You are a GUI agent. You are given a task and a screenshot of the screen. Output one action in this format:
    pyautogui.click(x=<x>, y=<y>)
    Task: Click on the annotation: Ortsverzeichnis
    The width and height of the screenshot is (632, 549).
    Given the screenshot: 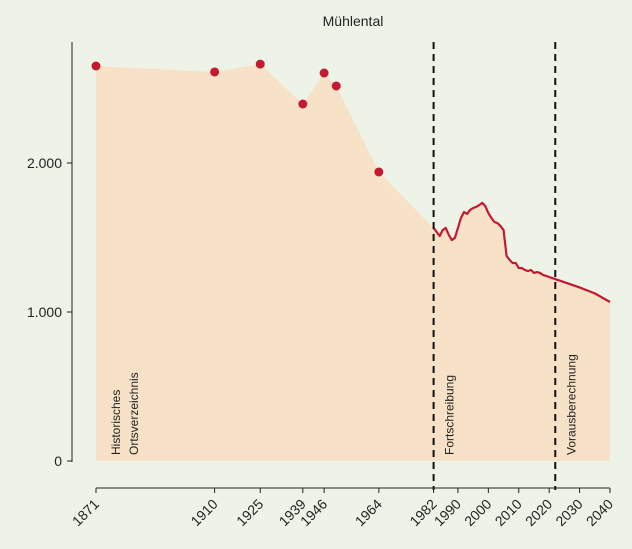 What is the action you would take?
    pyautogui.click(x=134, y=413)
    